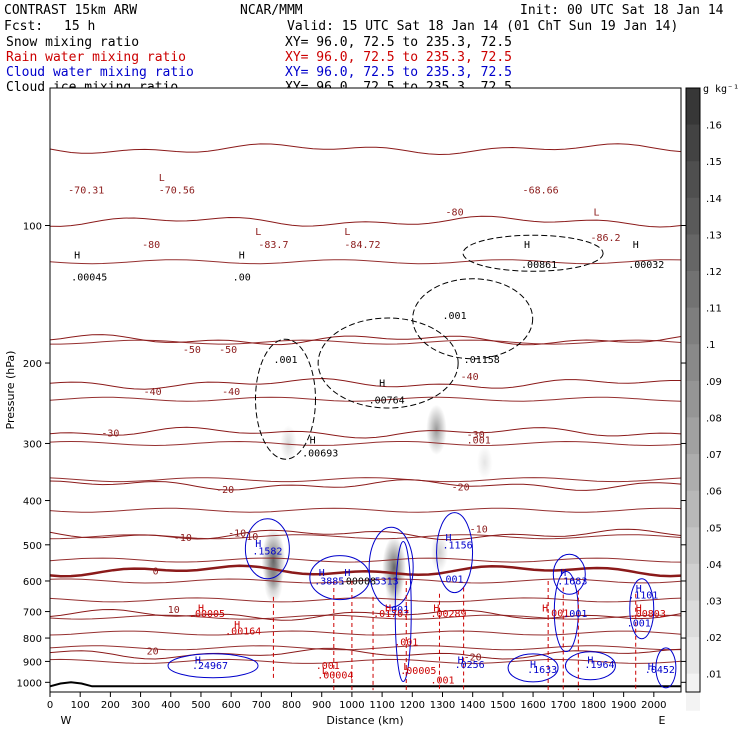 The image size is (740, 740). What do you see at coordinates (643, 595) in the screenshot?
I see `contour-annotation: .1101` at bounding box center [643, 595].